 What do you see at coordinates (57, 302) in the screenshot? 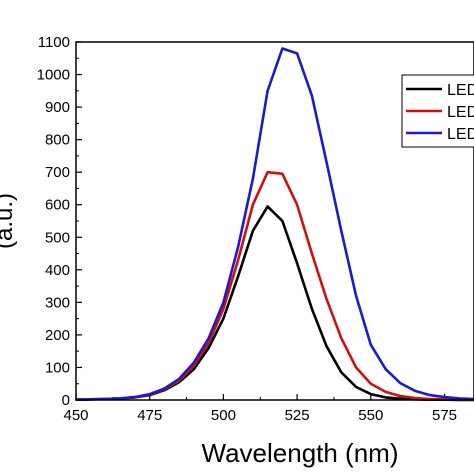
I see `y-tick-label: 300` at bounding box center [57, 302].